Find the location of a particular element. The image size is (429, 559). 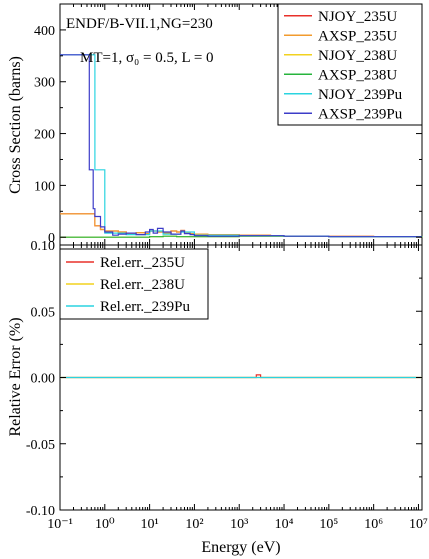

legend-label: AXSP_235U is located at coordinates (357, 36).